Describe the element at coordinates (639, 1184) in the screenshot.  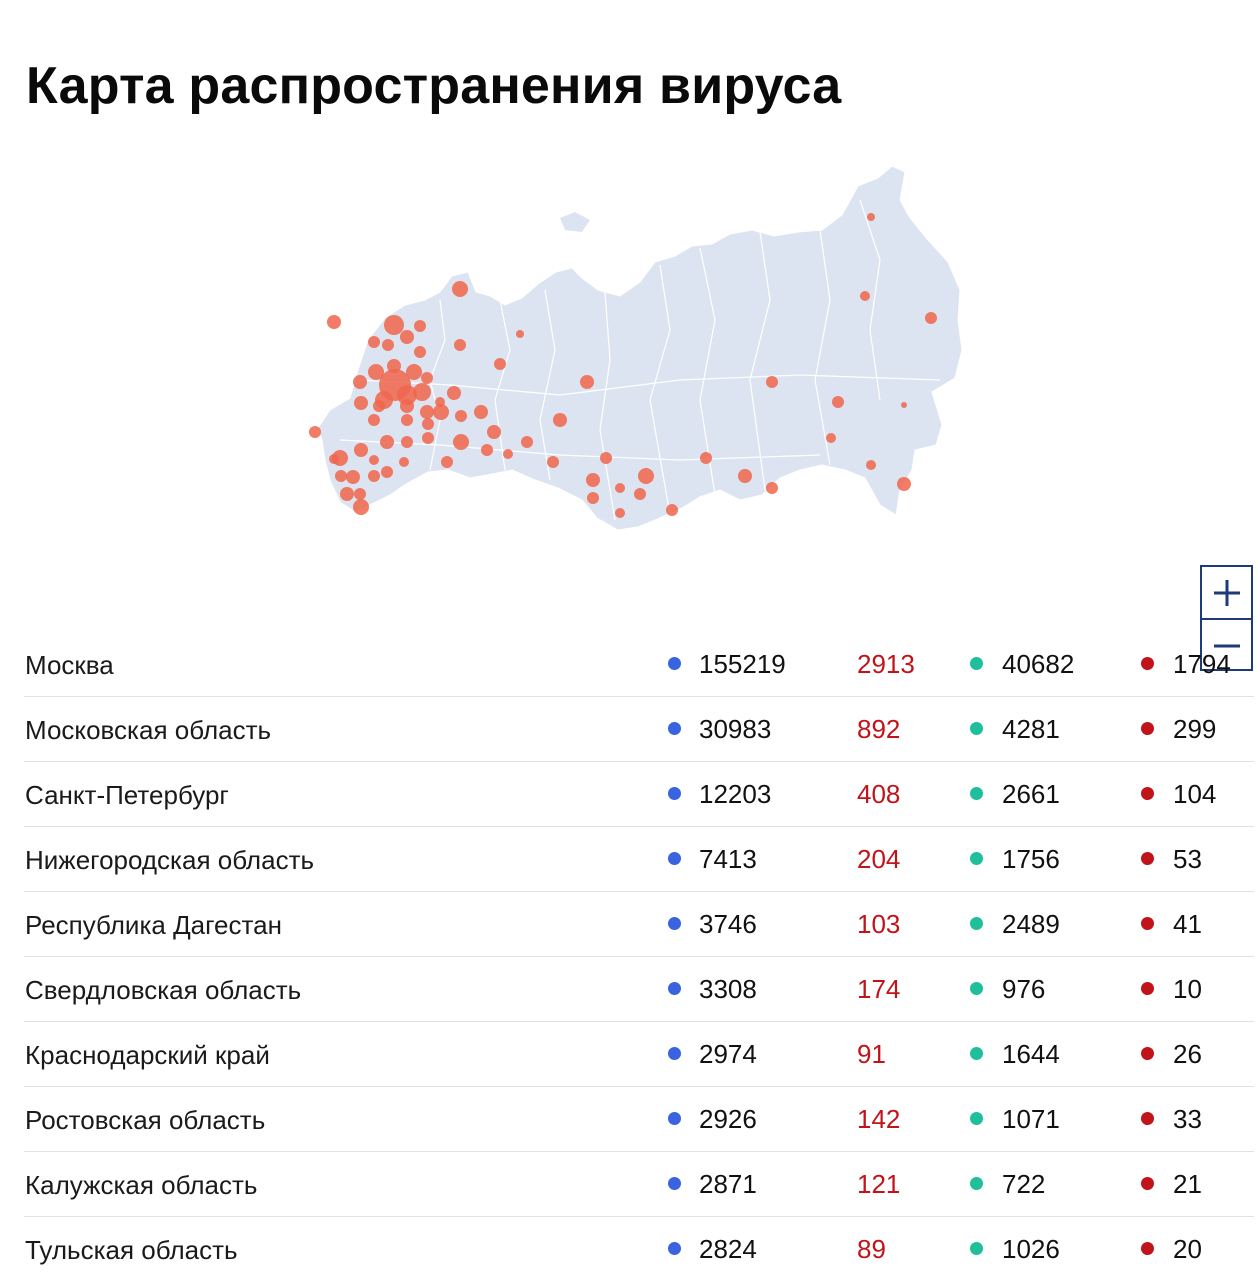
I see `table-row: Калужская область 2871 121 722 21` at that location.